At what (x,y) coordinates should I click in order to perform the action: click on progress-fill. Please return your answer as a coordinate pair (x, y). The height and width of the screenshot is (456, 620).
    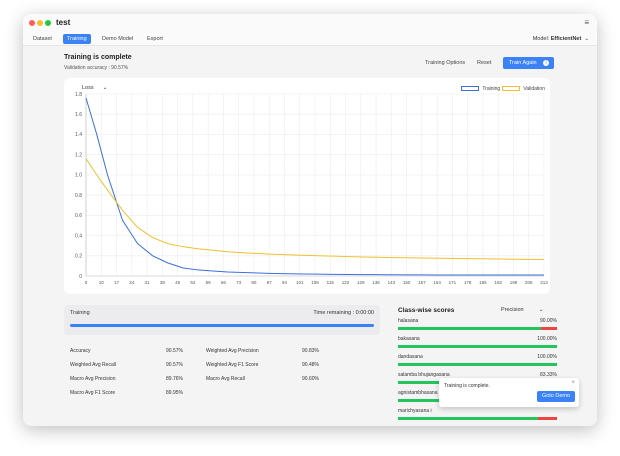
    Looking at the image, I should click on (222, 325).